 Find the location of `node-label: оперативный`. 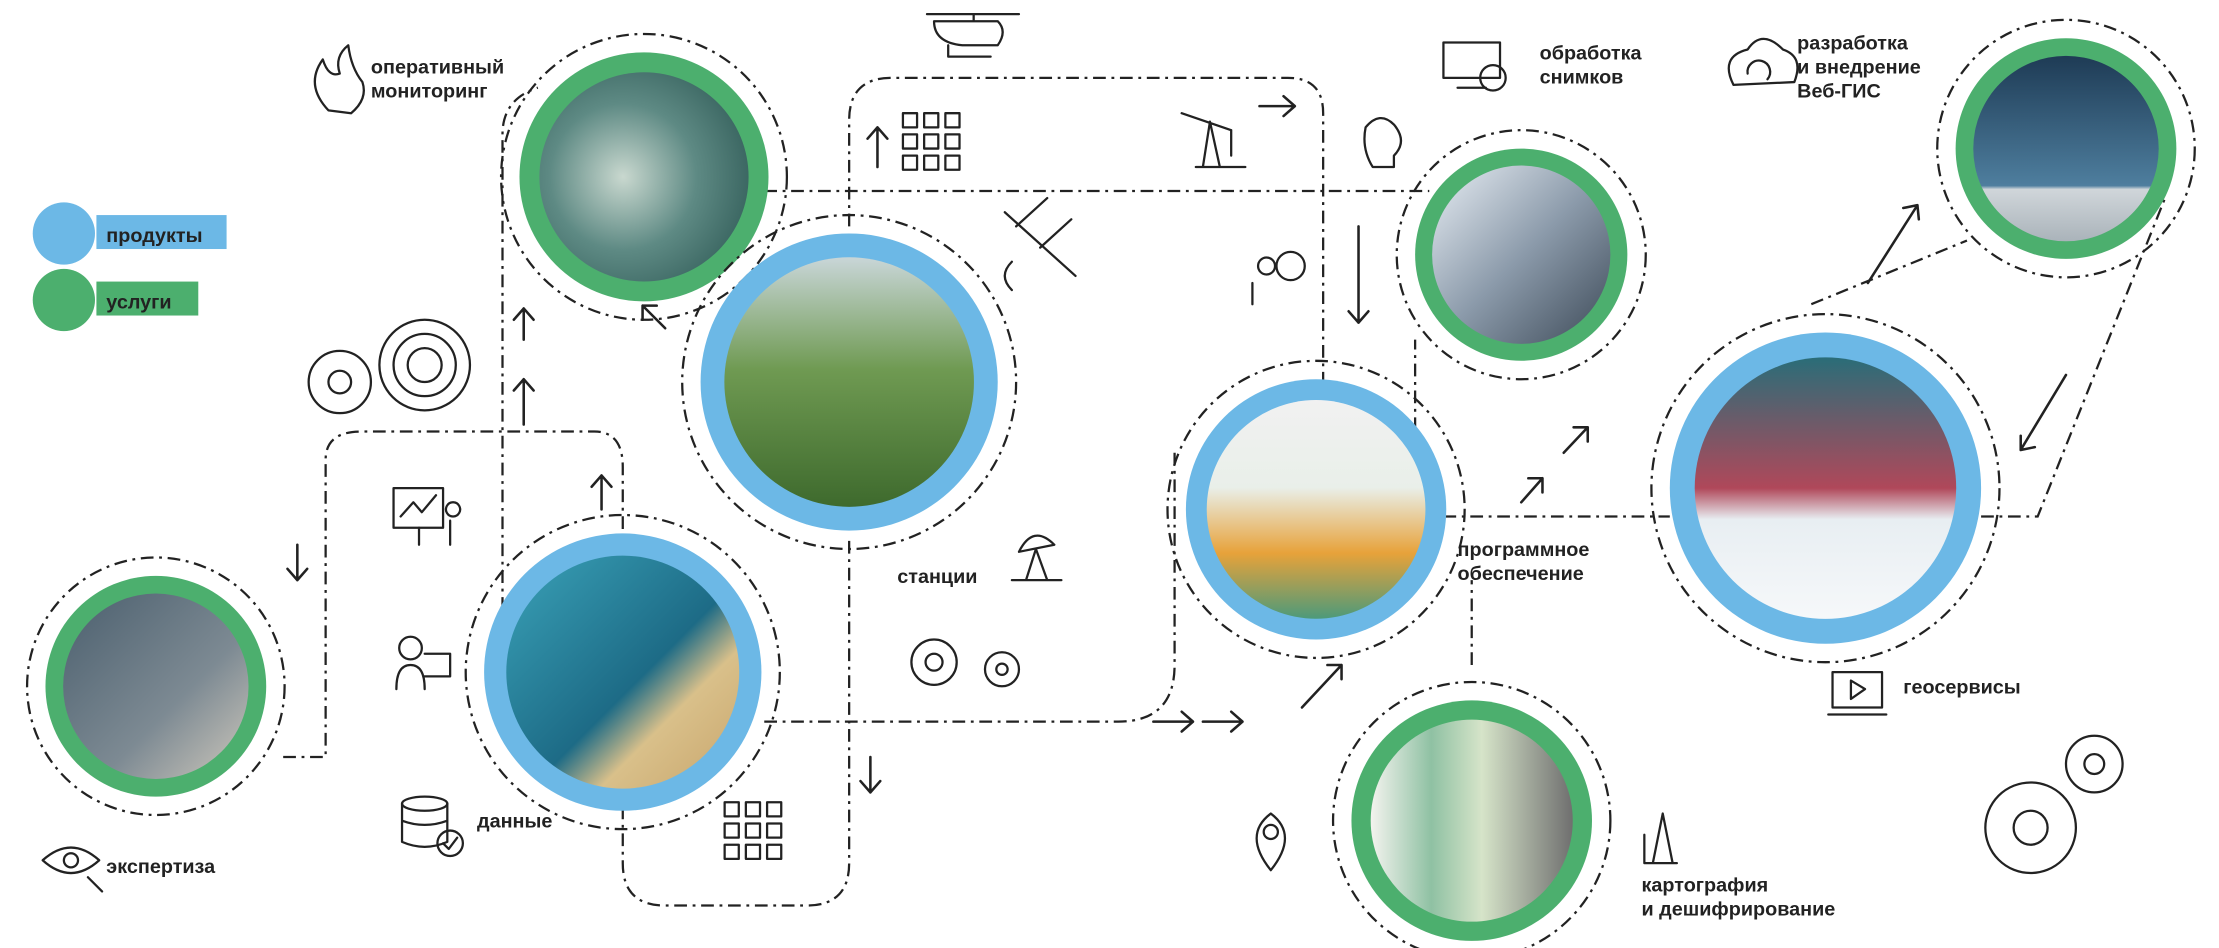

node-label: оперативный is located at coordinates (437, 68).